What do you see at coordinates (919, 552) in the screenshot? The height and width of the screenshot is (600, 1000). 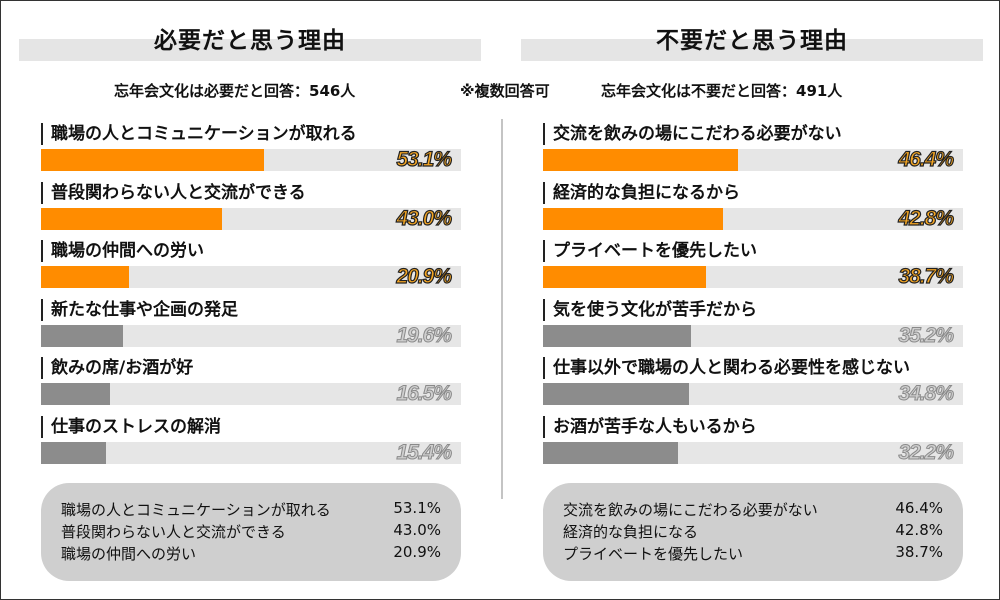 I see `summary-row-value: 38.7%` at bounding box center [919, 552].